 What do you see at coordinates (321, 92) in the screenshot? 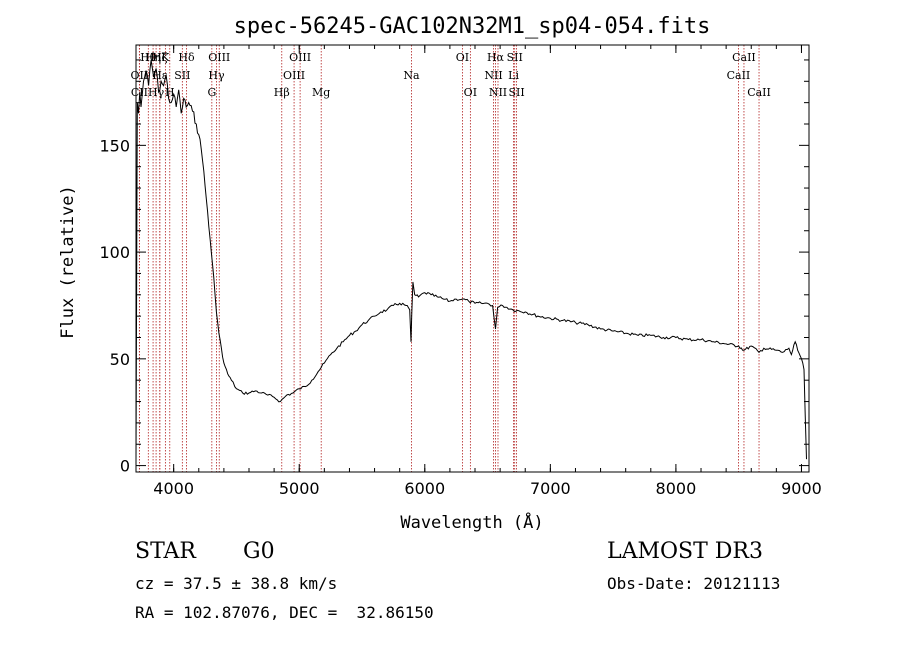
I see `line-label: Mg` at bounding box center [321, 92].